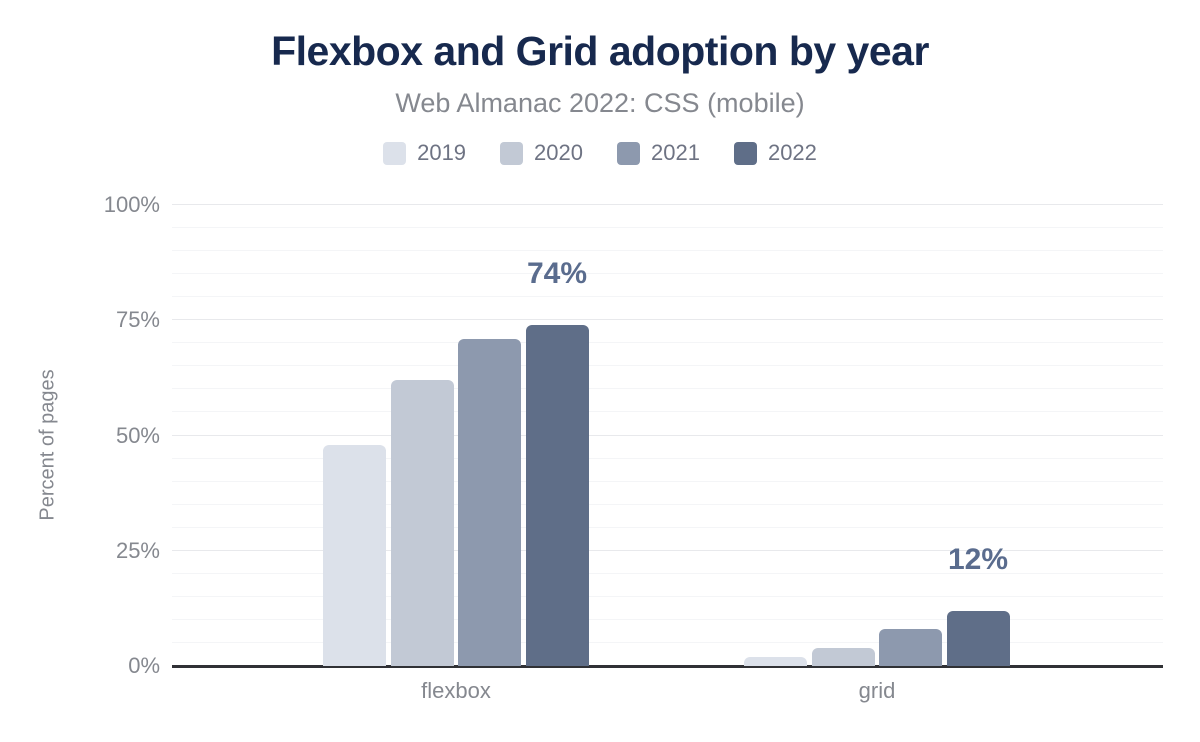 Image resolution: width=1200 pixels, height=742 pixels. I want to click on legend-label: 2021, so click(675, 152).